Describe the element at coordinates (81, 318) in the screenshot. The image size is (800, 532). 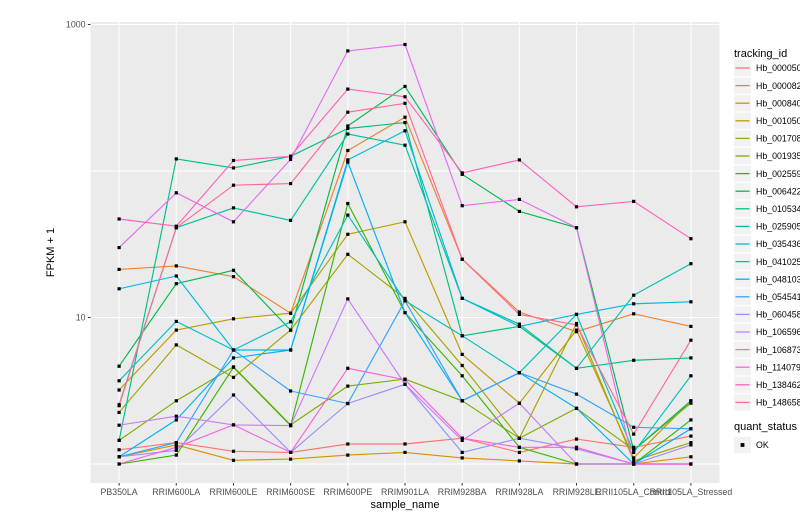
I see `y-tick-label: 10` at that location.